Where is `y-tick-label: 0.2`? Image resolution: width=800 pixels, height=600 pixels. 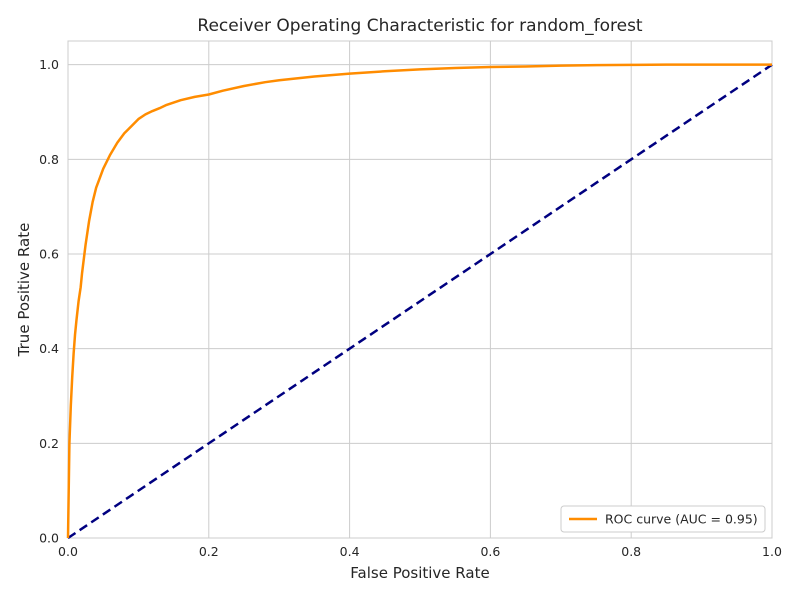
y-tick-label: 0.2 is located at coordinates (49, 443).